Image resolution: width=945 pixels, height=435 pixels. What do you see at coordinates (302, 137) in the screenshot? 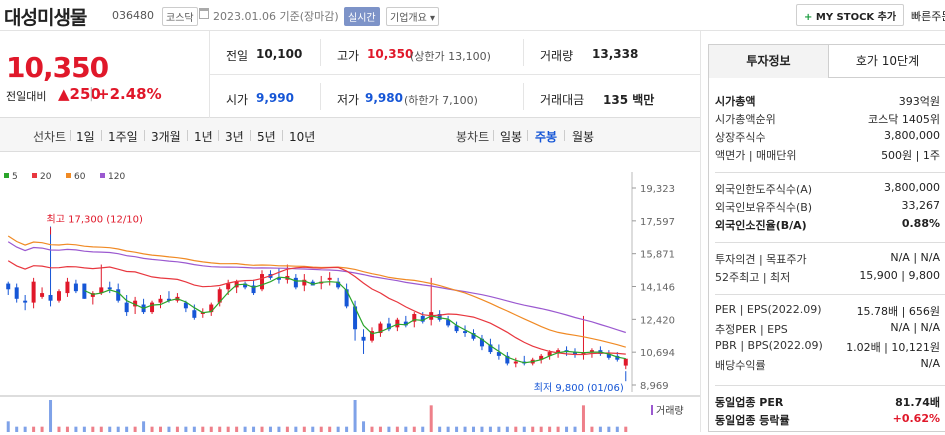
I see `period-10y: 10년` at bounding box center [302, 137].